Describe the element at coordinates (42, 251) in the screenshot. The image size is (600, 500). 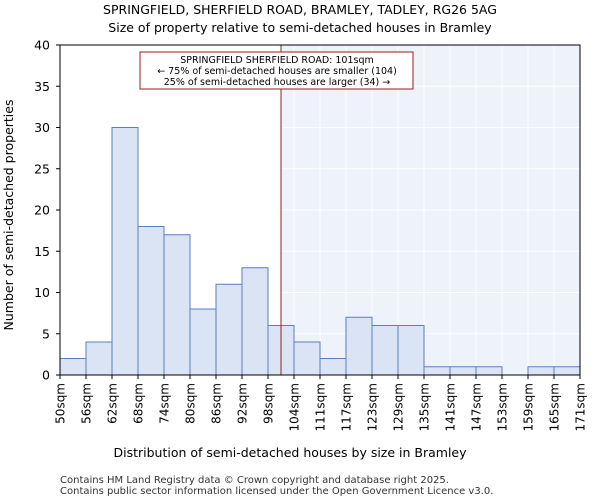
I see `y-tick-label: 15` at that location.